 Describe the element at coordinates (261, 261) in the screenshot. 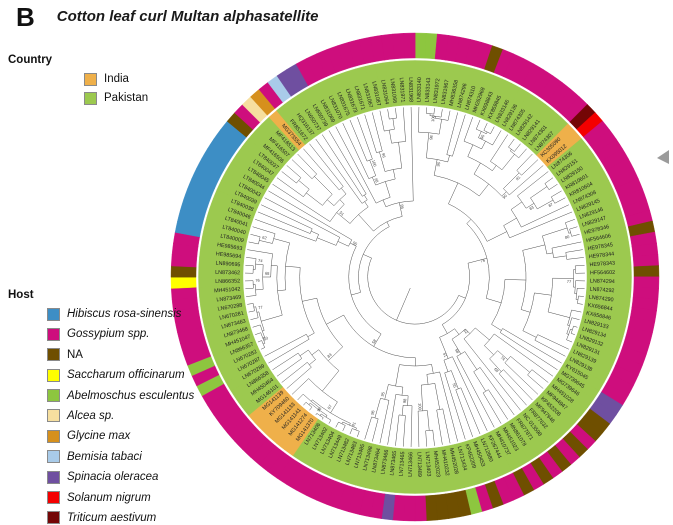

I see `bootstrap-value: 74` at that location.